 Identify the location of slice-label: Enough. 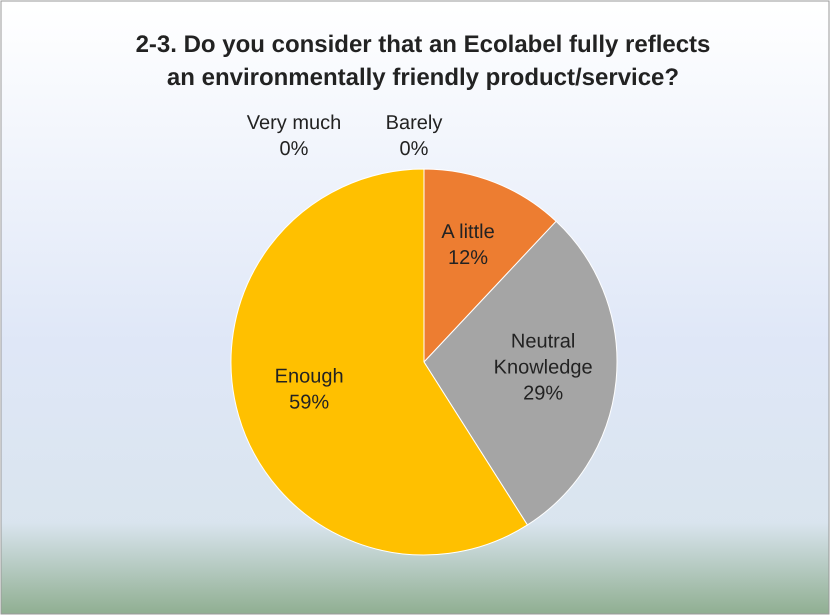
(309, 376).